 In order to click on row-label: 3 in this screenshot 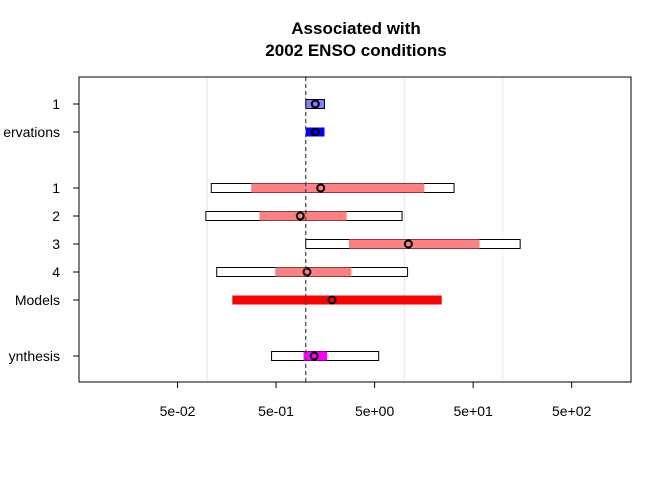, I will do `click(56, 244)`.